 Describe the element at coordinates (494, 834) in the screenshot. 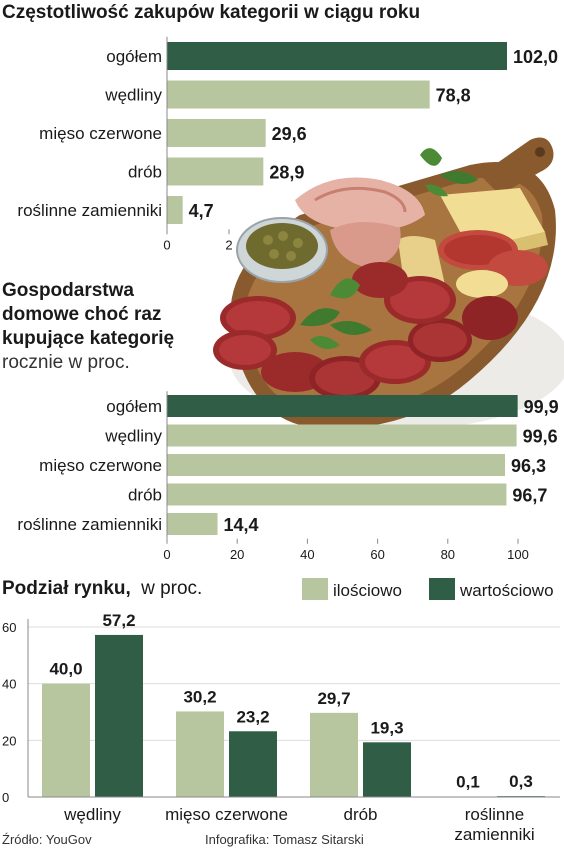

I see `x-category-label: zamienniki` at that location.